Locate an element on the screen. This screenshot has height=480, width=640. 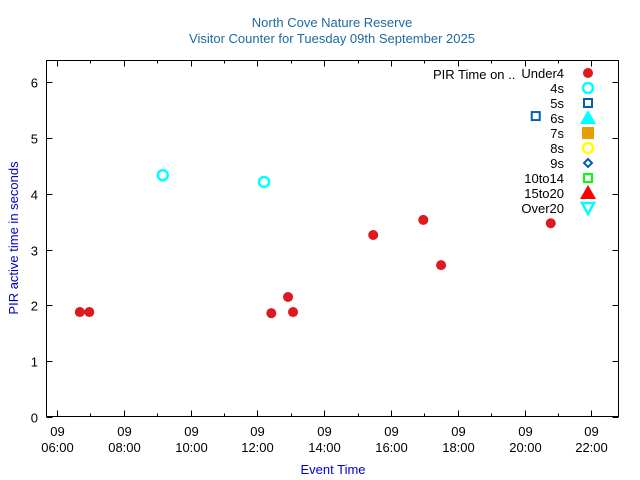
legend-item-7s: 7s is located at coordinates (572, 133).